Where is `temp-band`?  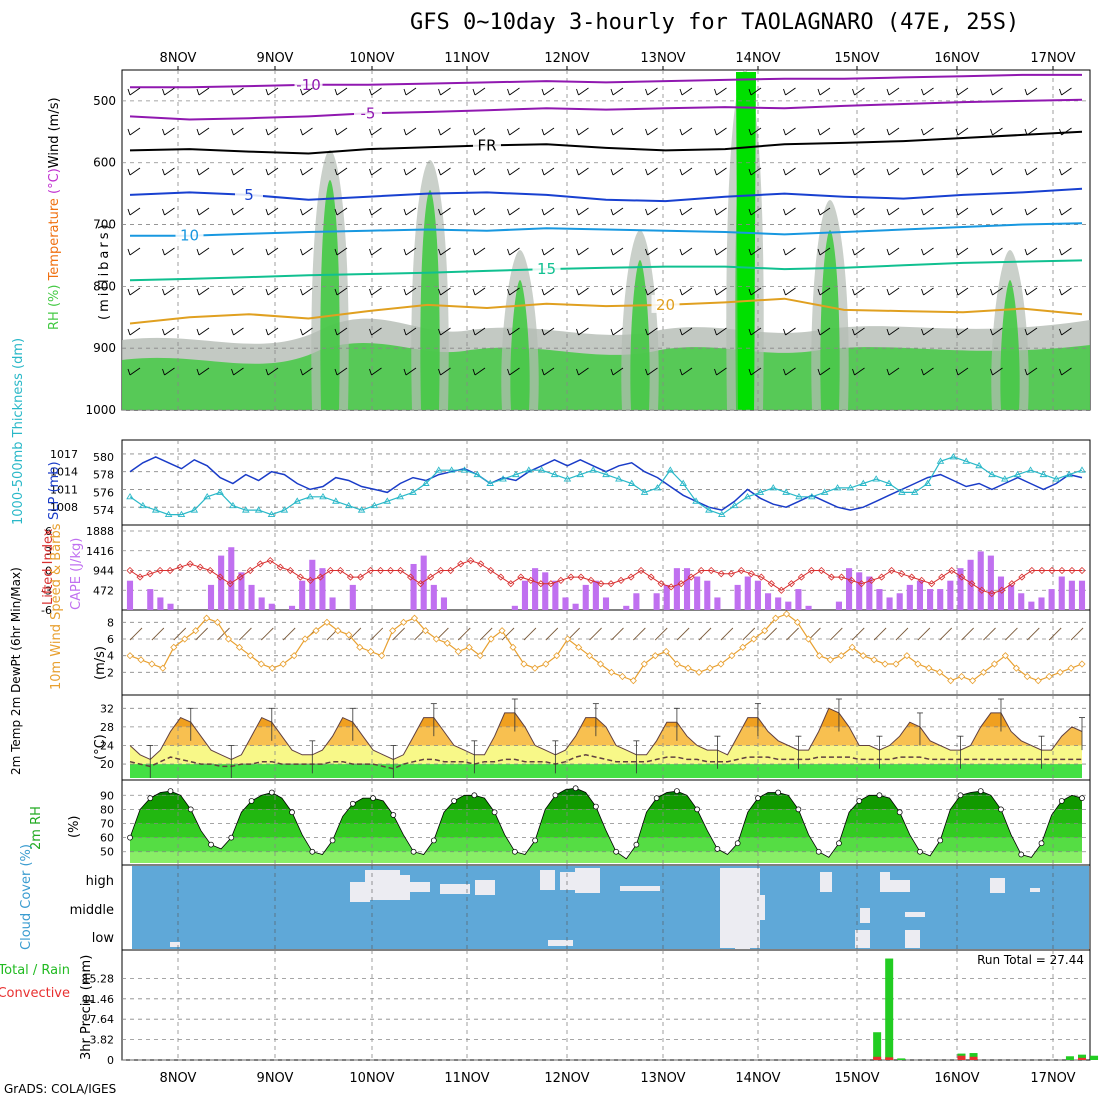 temp-band is located at coordinates (606, 736).